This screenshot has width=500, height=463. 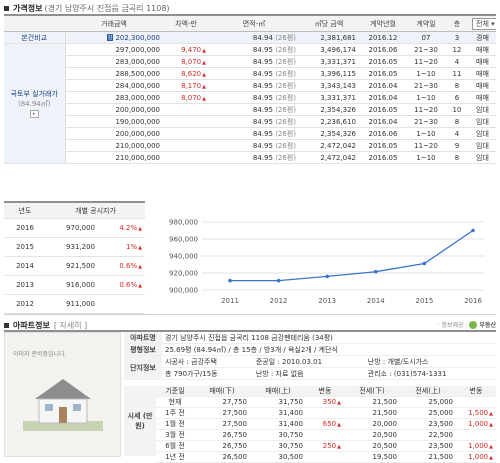 I want to click on type-filter-select: 전체 ▾, so click(x=484, y=23).